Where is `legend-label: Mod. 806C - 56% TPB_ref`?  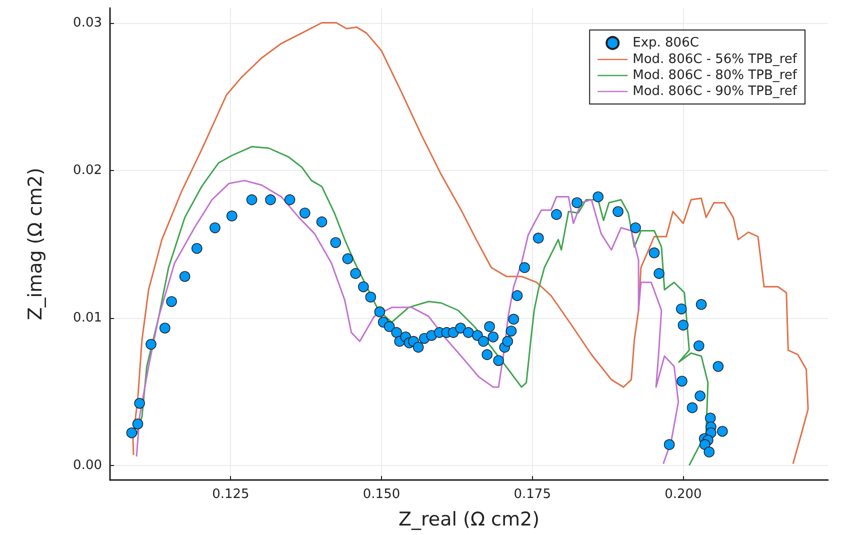 legend-label: Mod. 806C - 56% TPB_ref is located at coordinates (715, 59).